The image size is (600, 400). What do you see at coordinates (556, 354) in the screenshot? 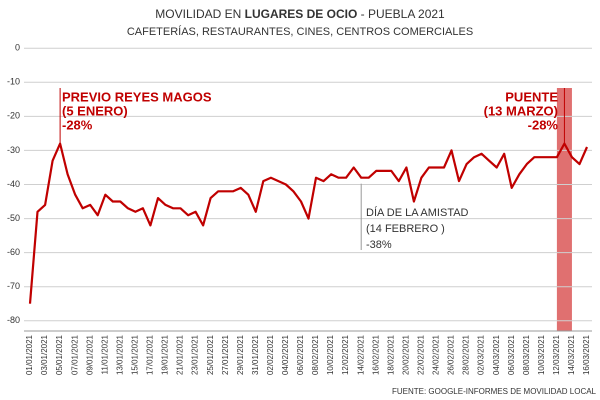
I see `x-tick-label: 12/03/2021` at bounding box center [556, 354].